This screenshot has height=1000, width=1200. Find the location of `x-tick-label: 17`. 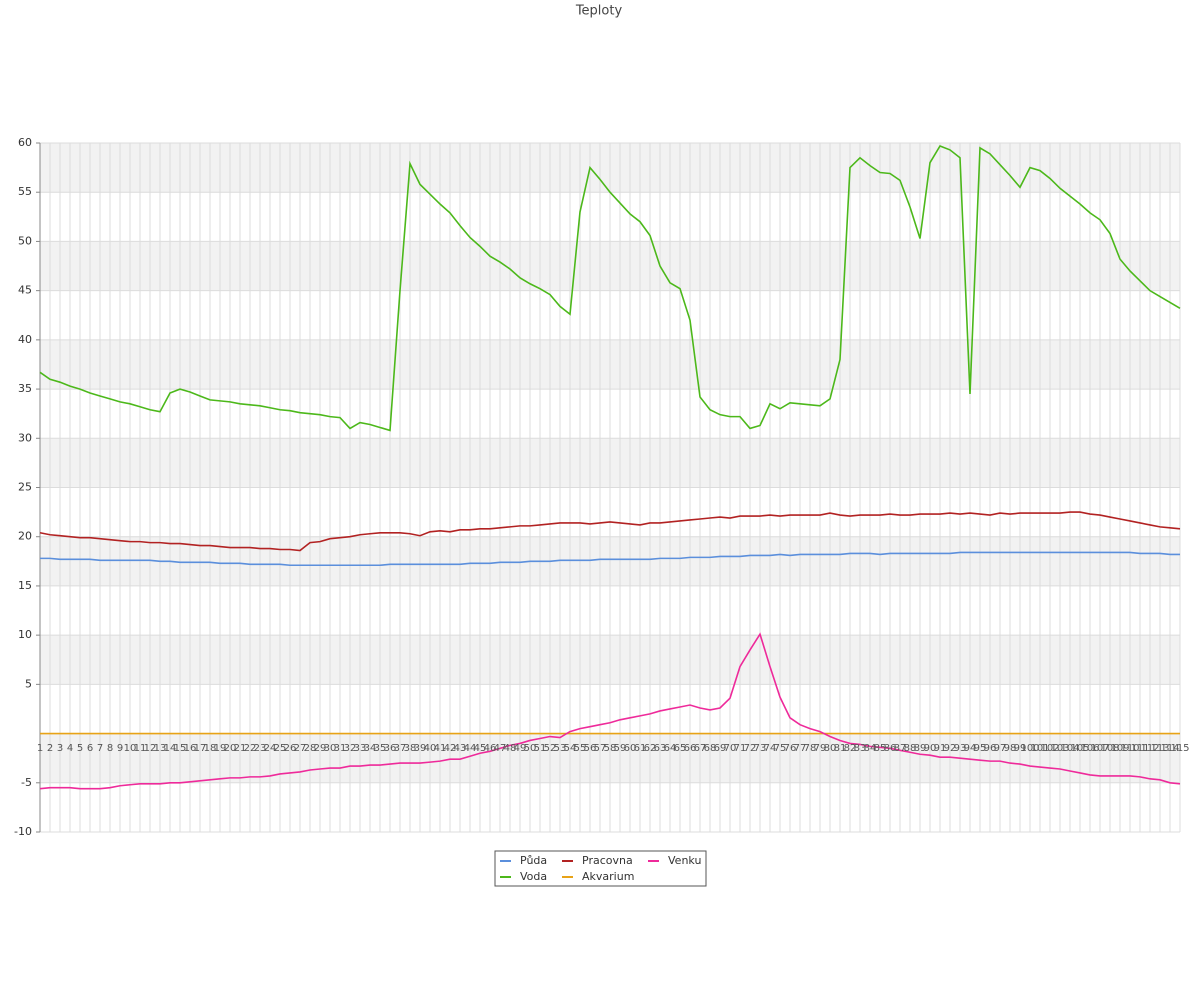

x-tick-label: 17 is located at coordinates (200, 748).